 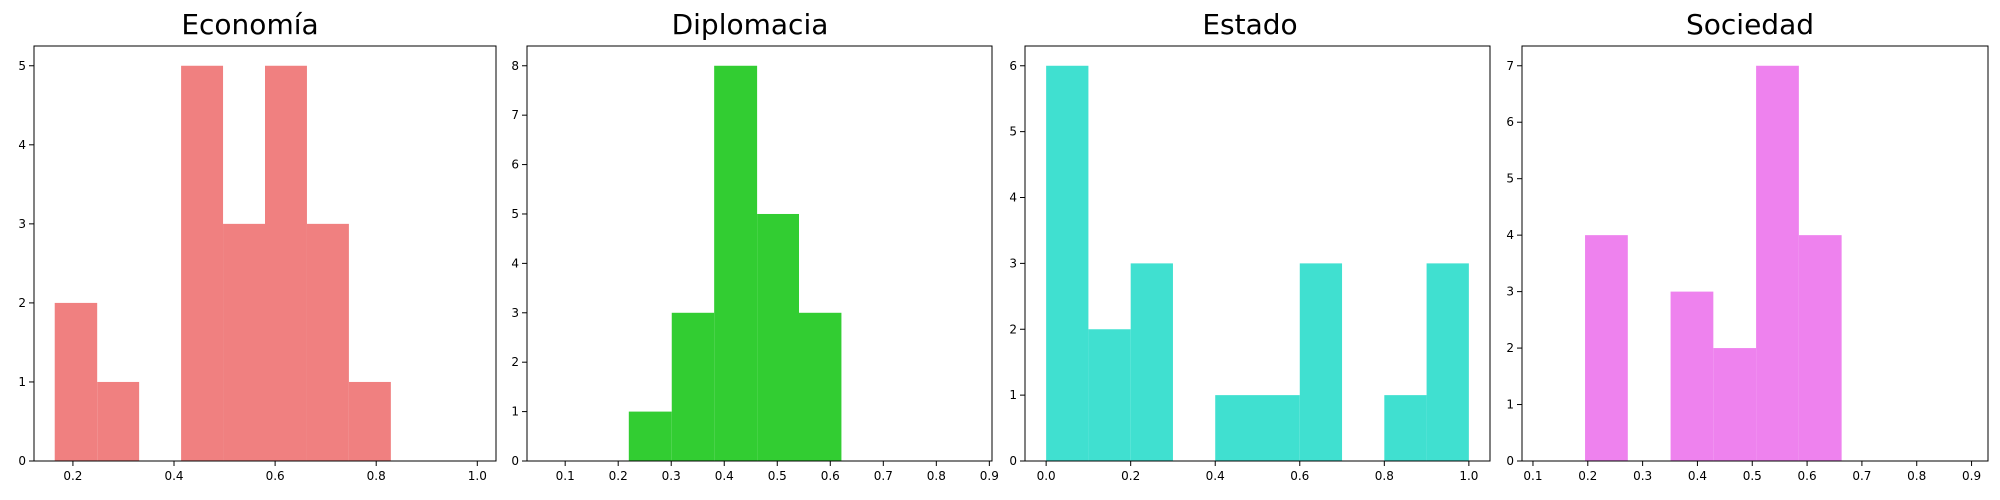 I want to click on chart-title: Sociedad, so click(x=1749, y=24).